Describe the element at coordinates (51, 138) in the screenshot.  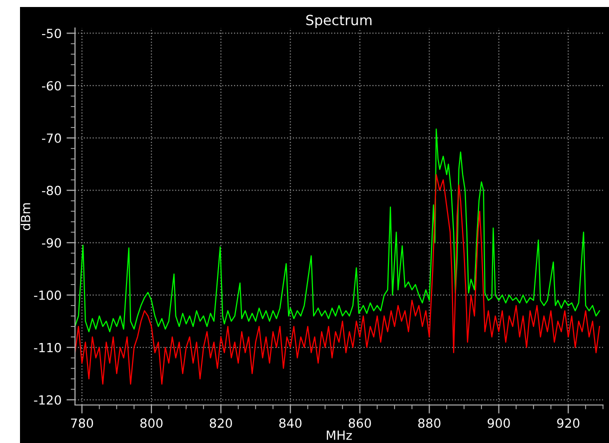
I see `y-tick-label: -70` at that location.